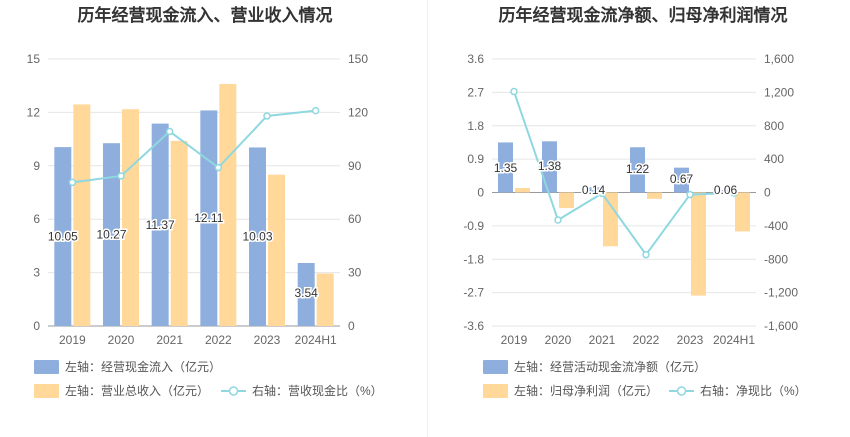 The height and width of the screenshot is (437, 850). What do you see at coordinates (753, 390) in the screenshot?
I see `legend-label-series-3: 右轴：净现比（%）` at bounding box center [753, 390].